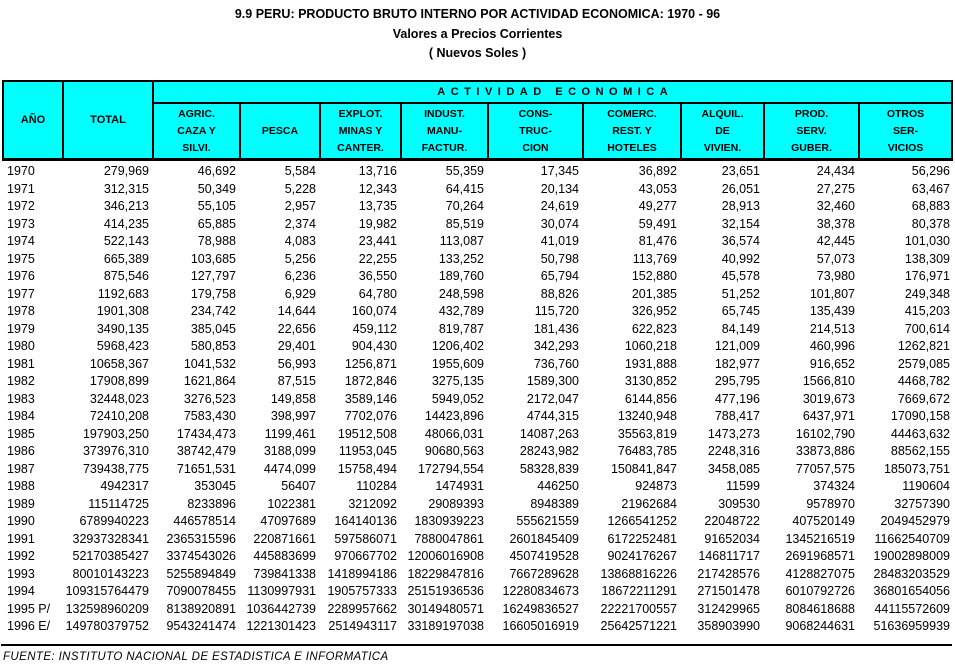 The image size is (955, 669). Describe the element at coordinates (559, 188) in the screenshot. I see `value-cell: 20,134` at that location.